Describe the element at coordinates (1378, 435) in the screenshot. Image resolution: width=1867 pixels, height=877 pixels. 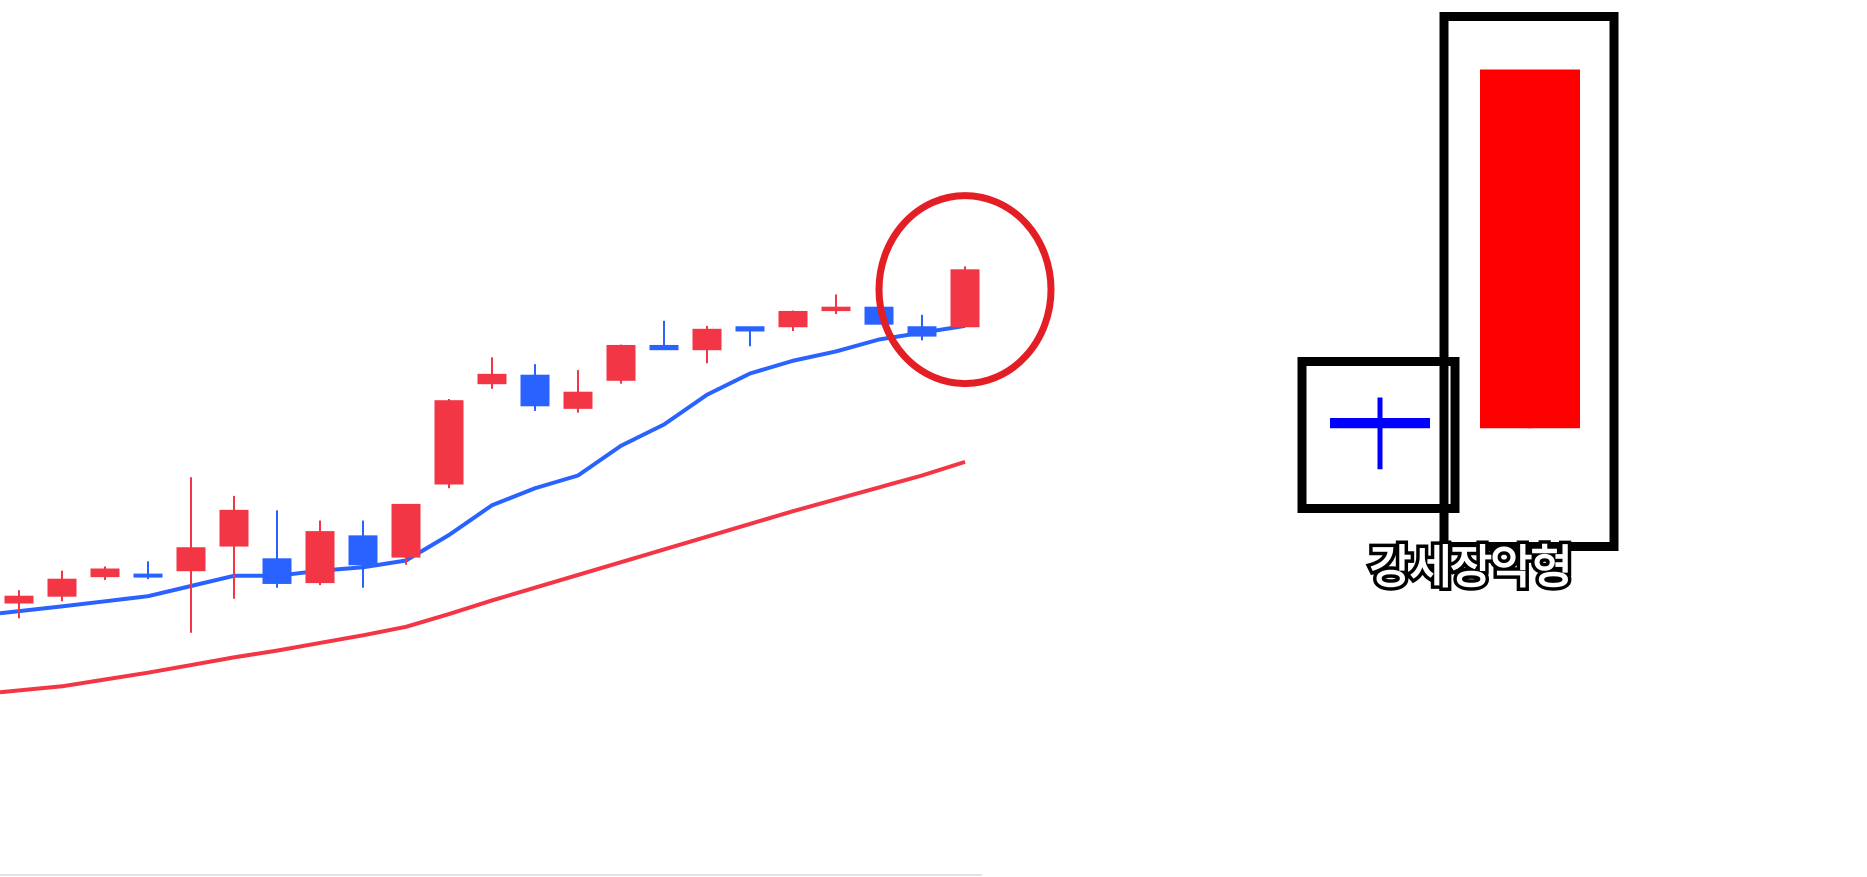
I see `pattern-box-bearish` at that location.